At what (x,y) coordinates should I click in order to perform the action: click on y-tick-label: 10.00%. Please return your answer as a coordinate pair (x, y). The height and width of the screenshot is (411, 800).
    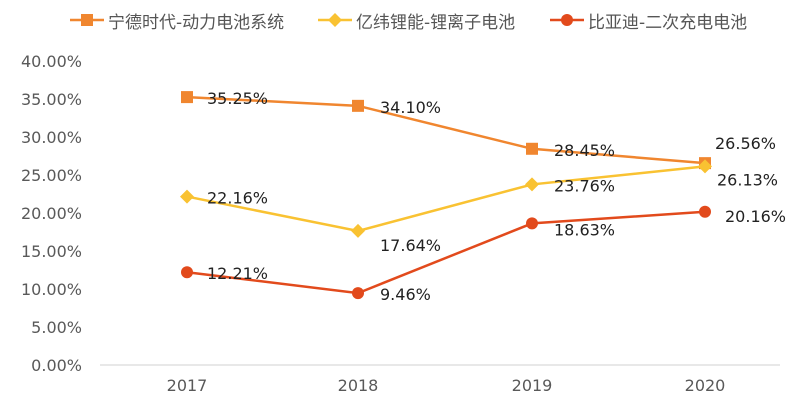
    Looking at the image, I should click on (51, 289).